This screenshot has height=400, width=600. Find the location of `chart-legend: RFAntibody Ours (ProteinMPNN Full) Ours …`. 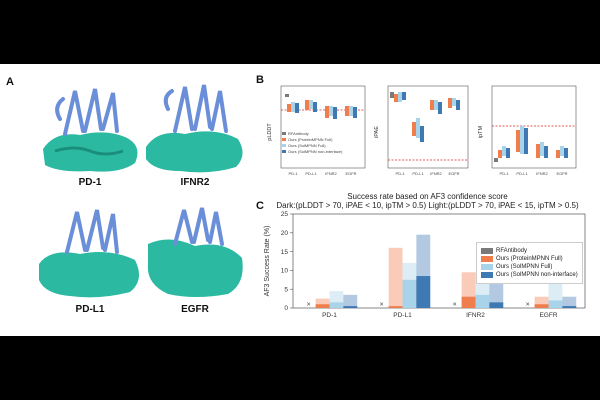

chart-legend: RFAntibody Ours (ProteinMPNN Full) Ours … is located at coordinates (529, 263).